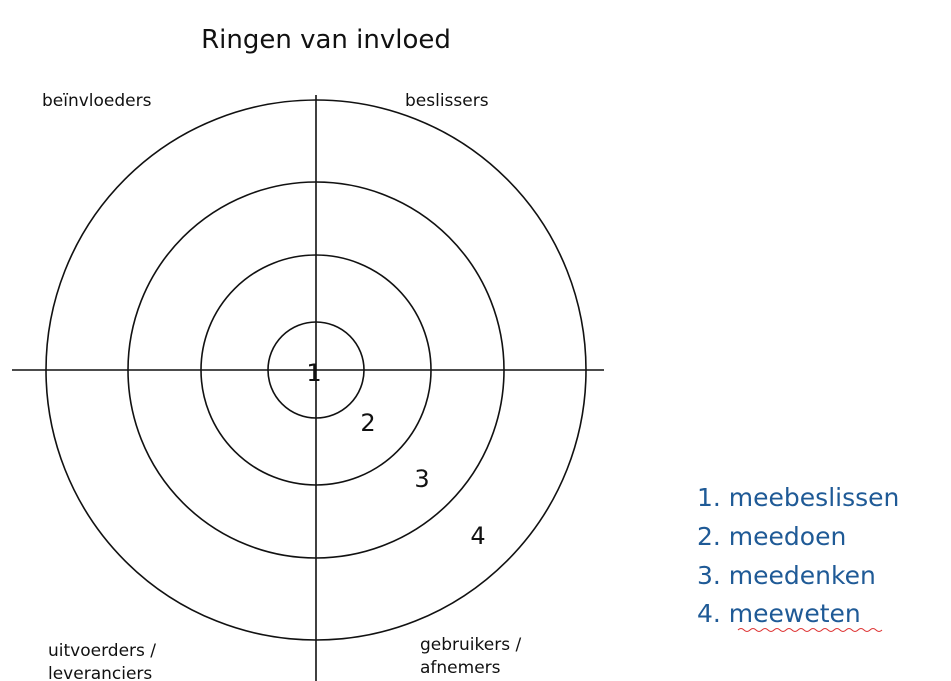 The image size is (951, 681). I want to click on quadrant-label: beslissers, so click(447, 101).